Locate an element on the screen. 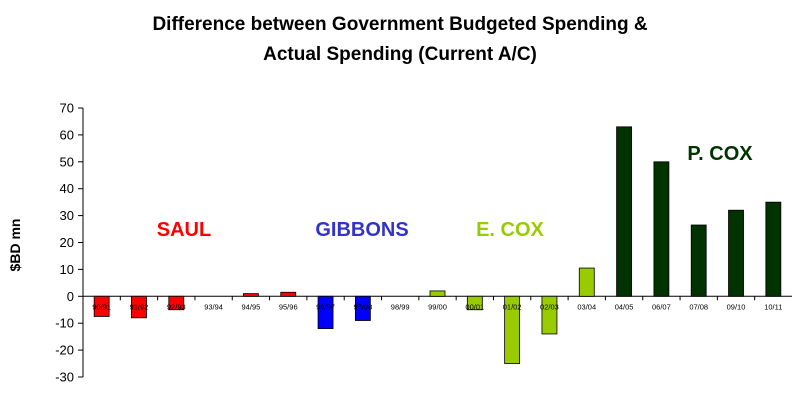 The height and width of the screenshot is (404, 800). category-label: 07/08 is located at coordinates (698, 306).